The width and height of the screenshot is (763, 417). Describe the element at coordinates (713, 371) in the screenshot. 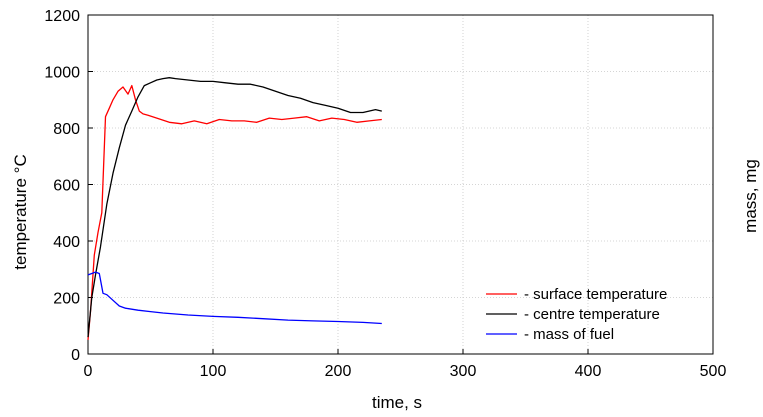

I see `x-tick-label: 500` at that location.